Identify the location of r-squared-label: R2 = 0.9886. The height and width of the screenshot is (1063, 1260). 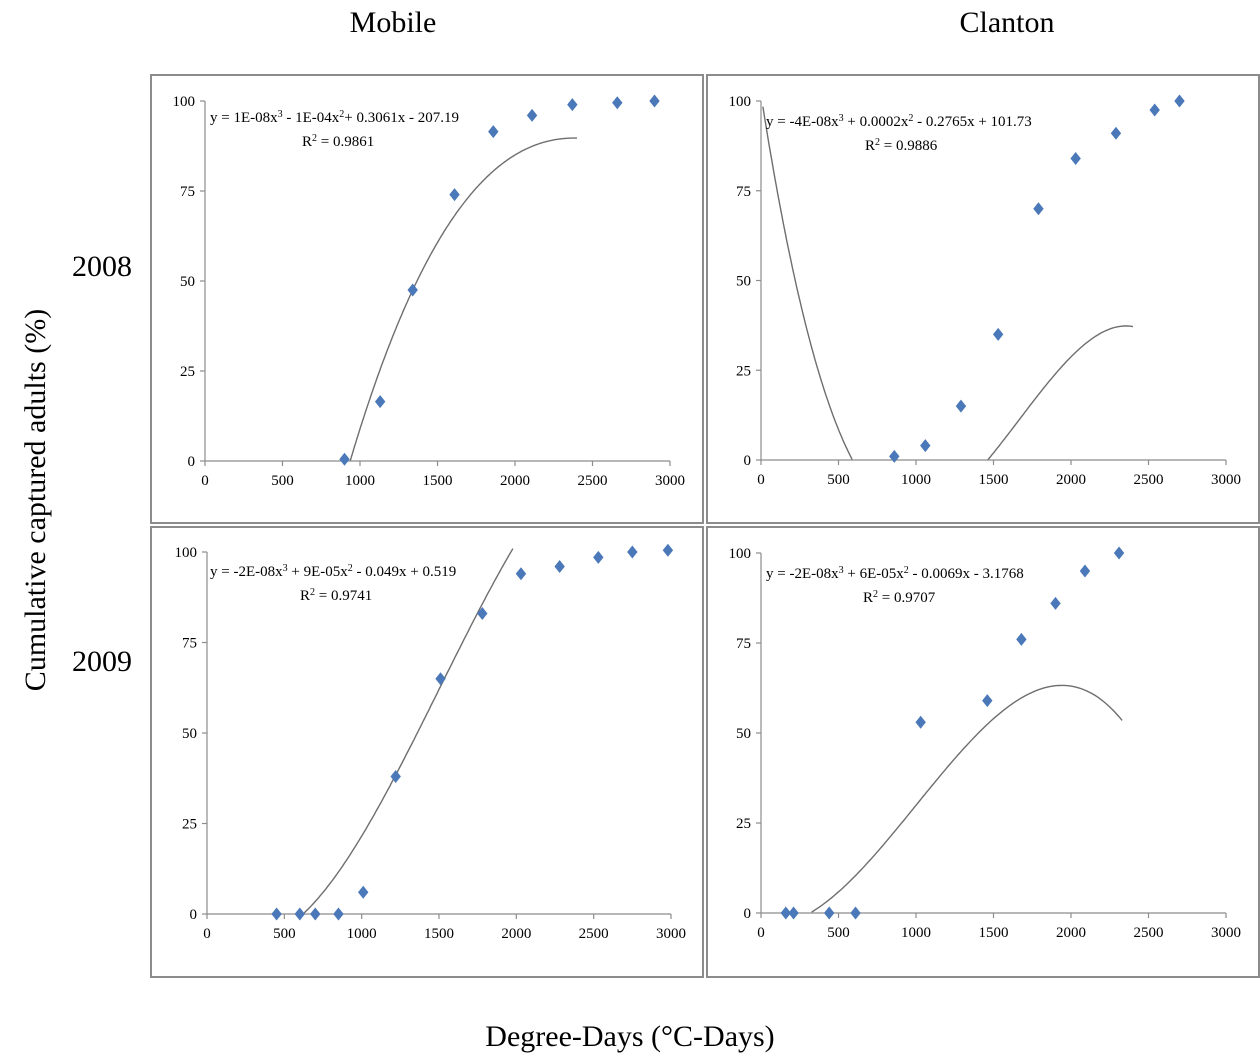
(901, 146).